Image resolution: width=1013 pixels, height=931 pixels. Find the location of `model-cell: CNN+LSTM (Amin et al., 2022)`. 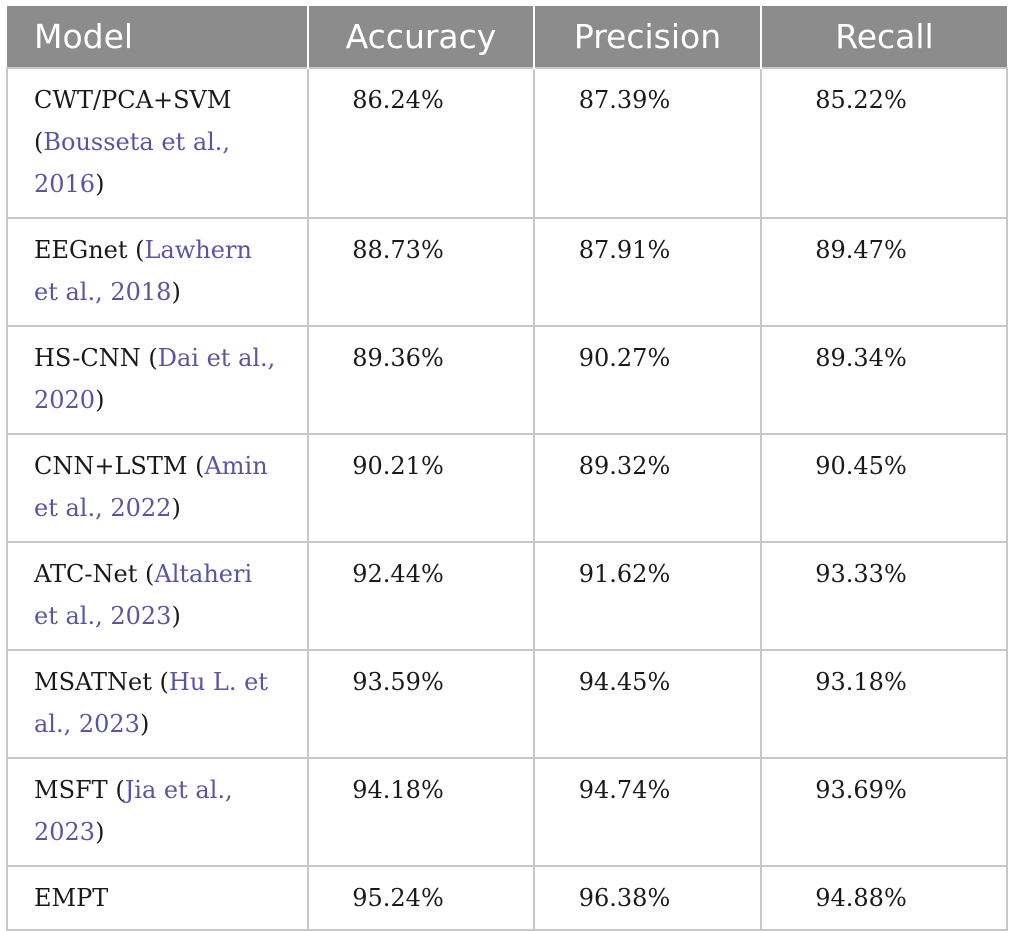

model-cell: CNN+LSTM (Amin et al., 2022) is located at coordinates (157, 488).